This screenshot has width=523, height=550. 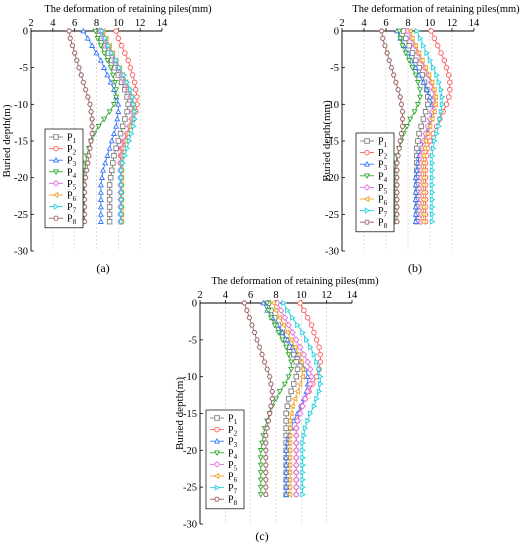 I want to click on x-tick-label: 10, so click(x=430, y=23).